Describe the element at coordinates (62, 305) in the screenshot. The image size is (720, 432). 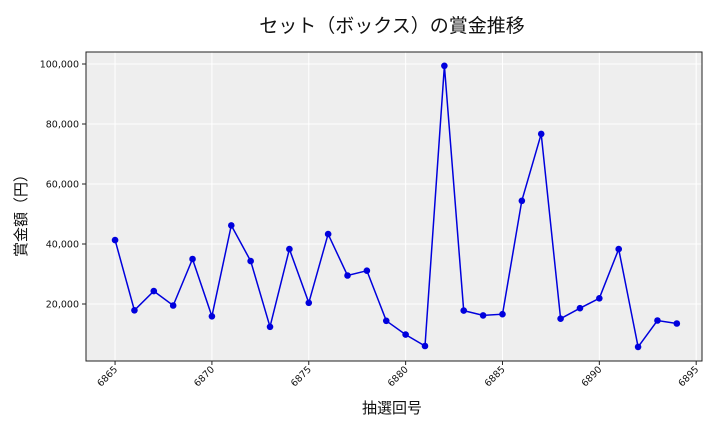
I see `y-tick-label: 20,000` at that location.